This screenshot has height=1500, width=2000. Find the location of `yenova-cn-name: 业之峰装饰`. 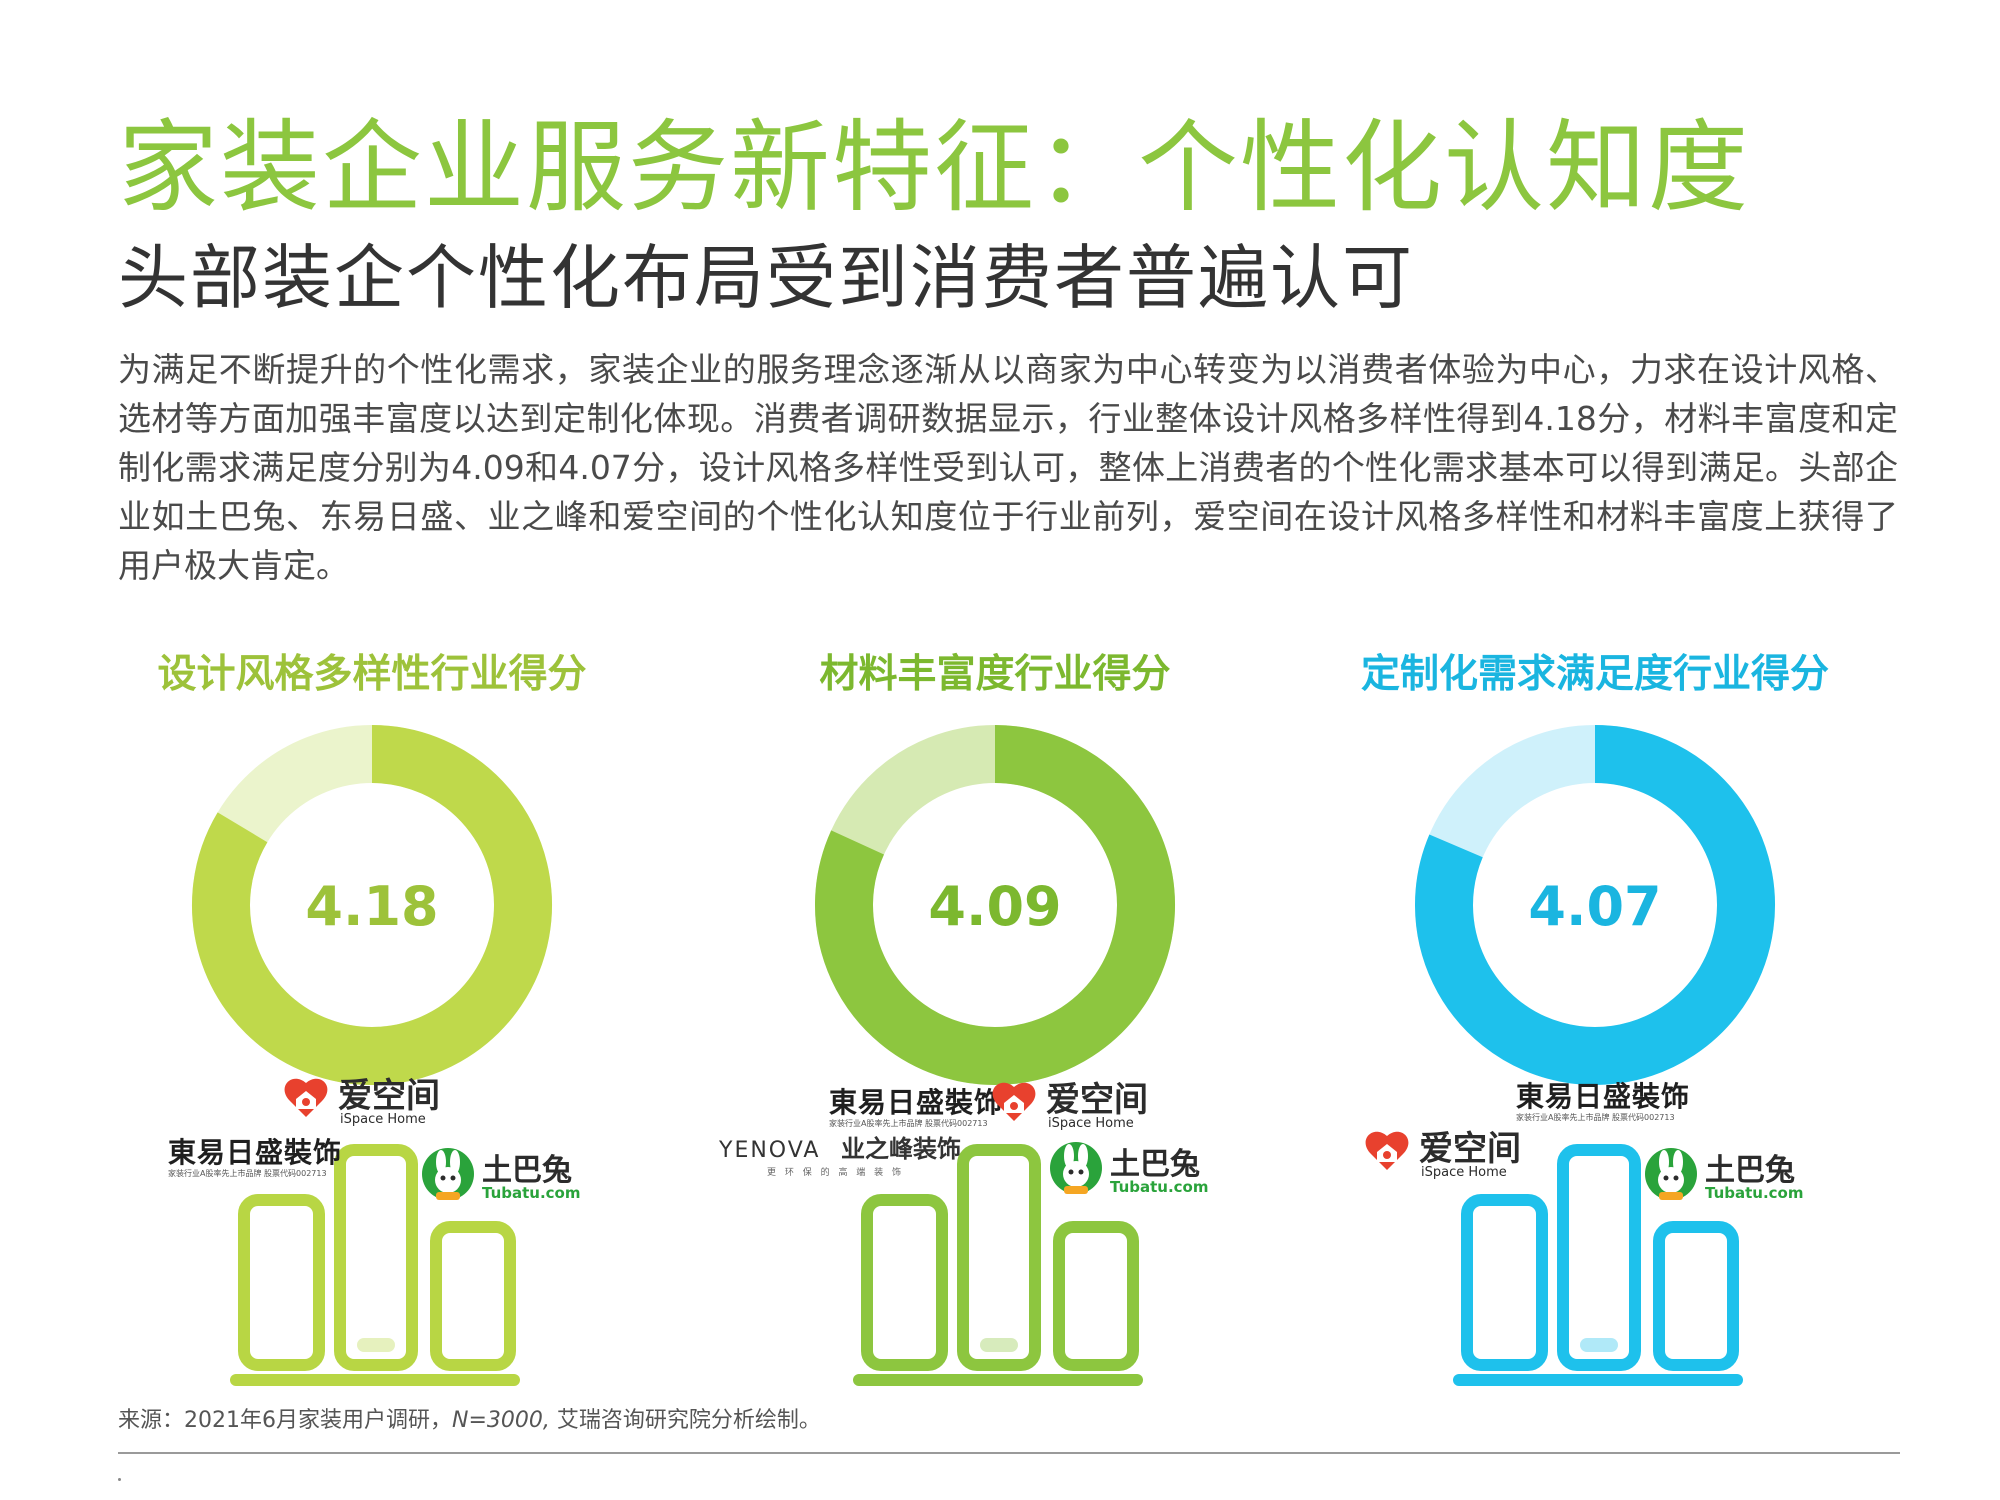

yenova-cn-name: 业之峰装饰 is located at coordinates (901, 1149).